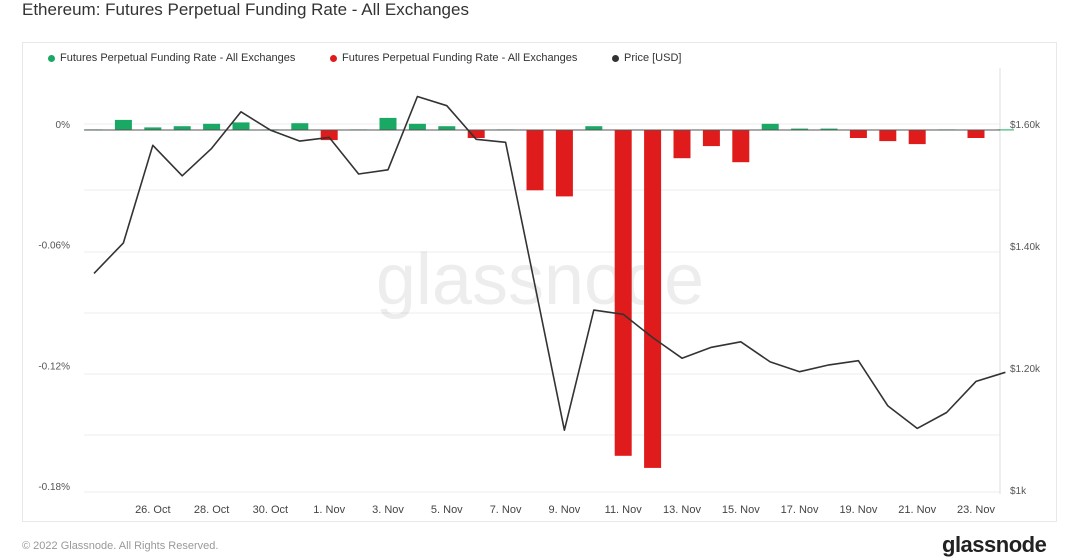 The height and width of the screenshot is (558, 1080). What do you see at coordinates (54, 487) in the screenshot?
I see `left-axis-tick-label: -0.18%` at bounding box center [54, 487].